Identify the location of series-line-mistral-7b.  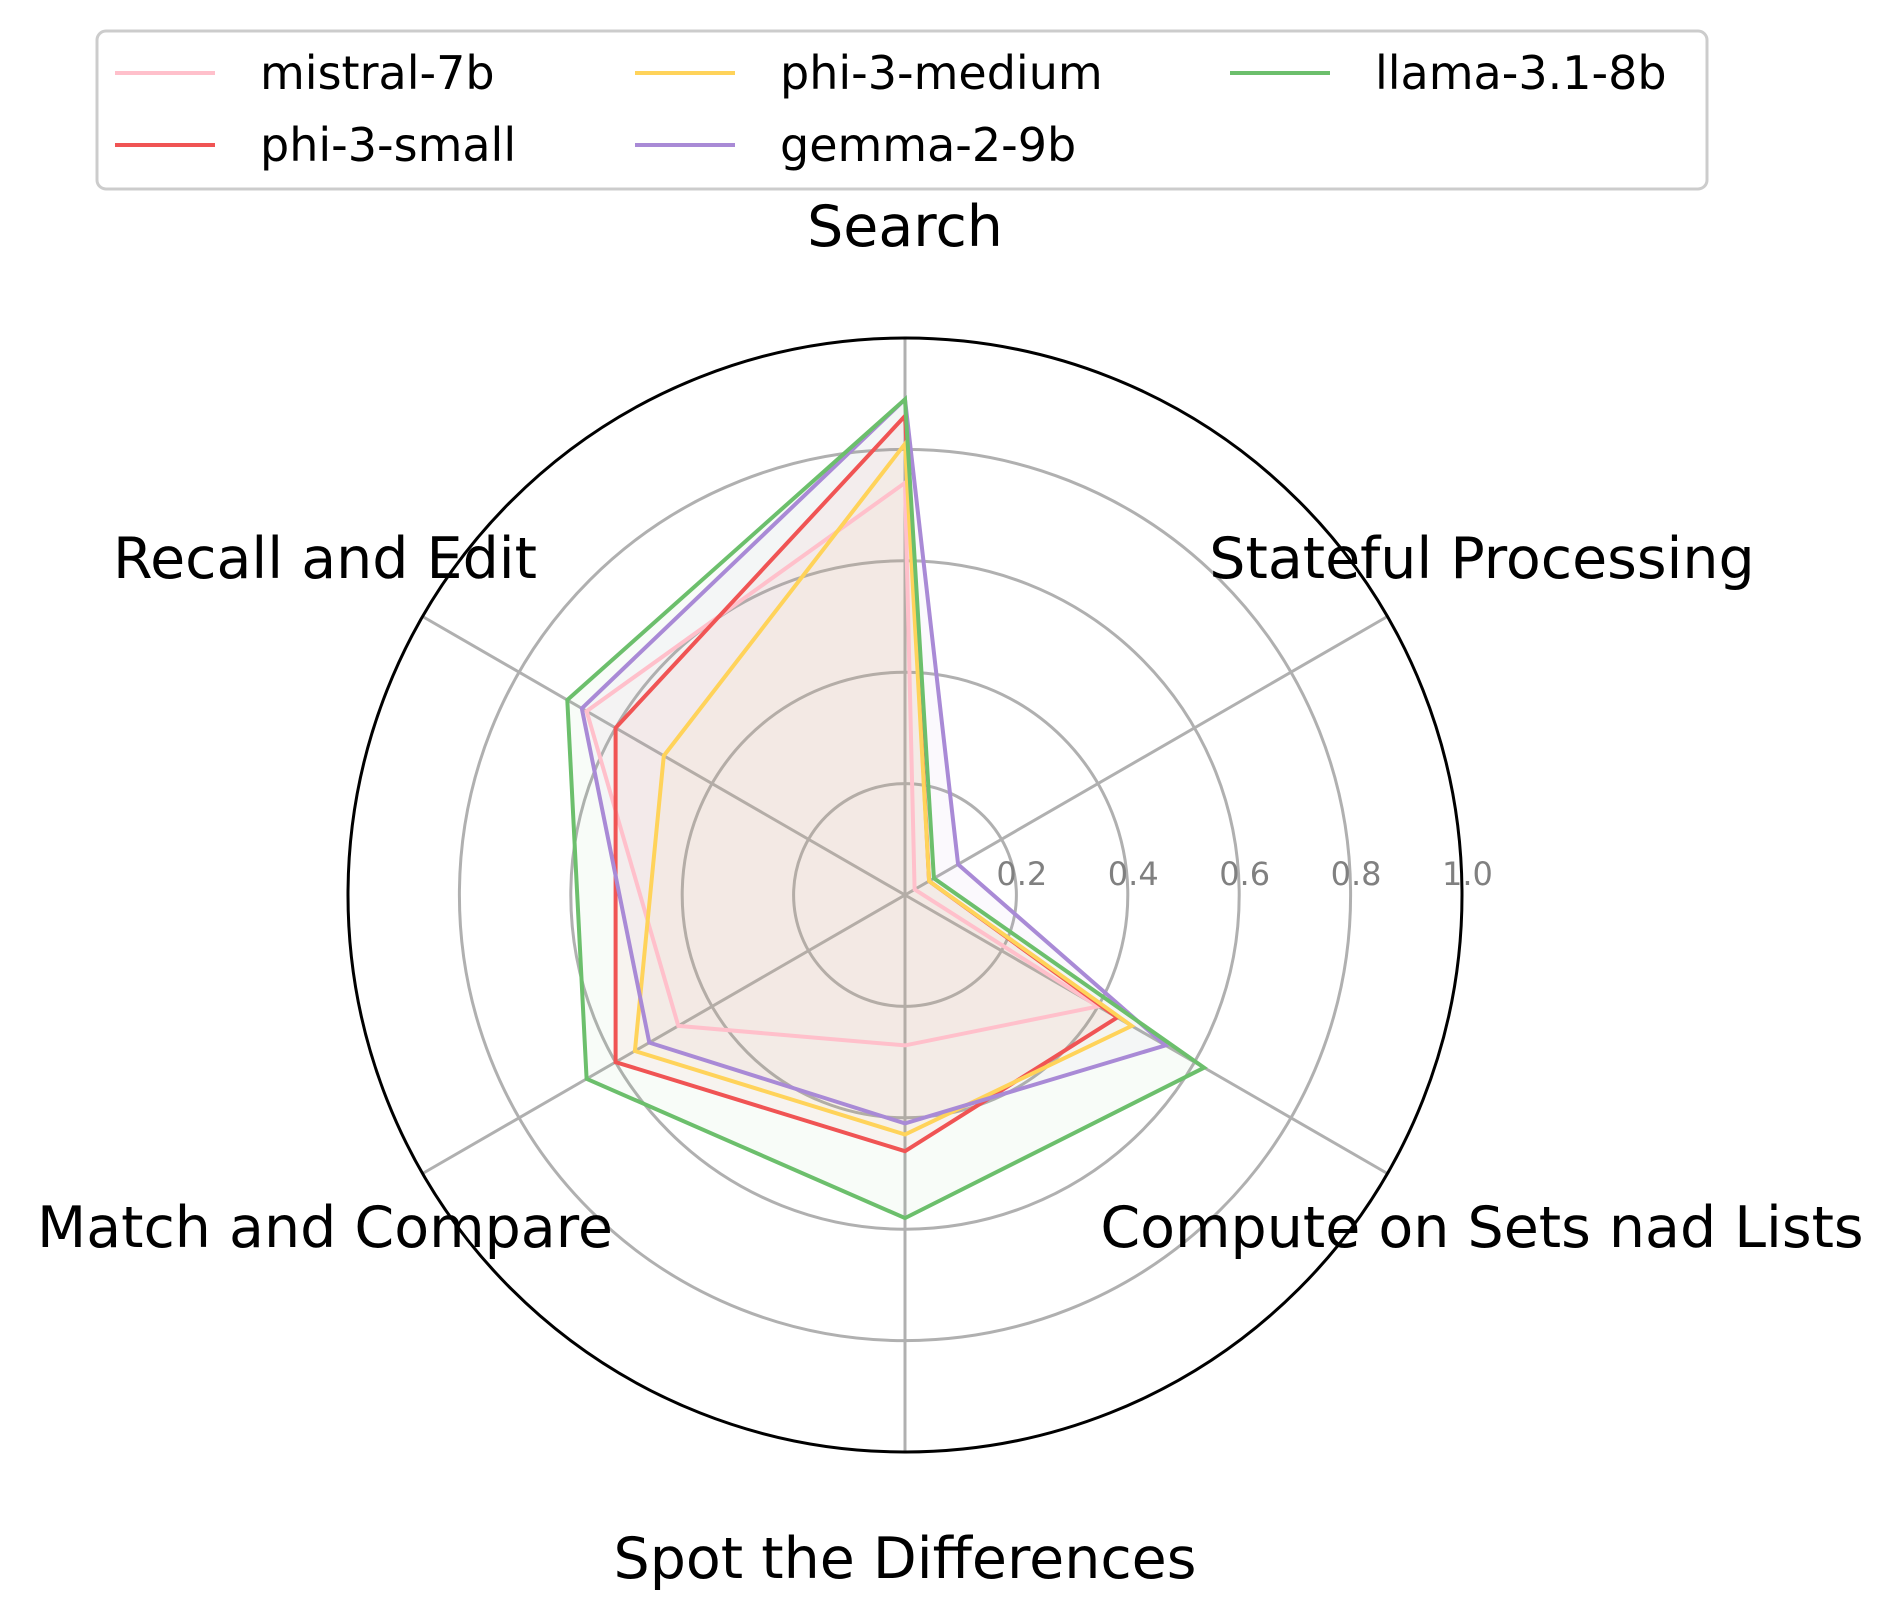
(844, 763).